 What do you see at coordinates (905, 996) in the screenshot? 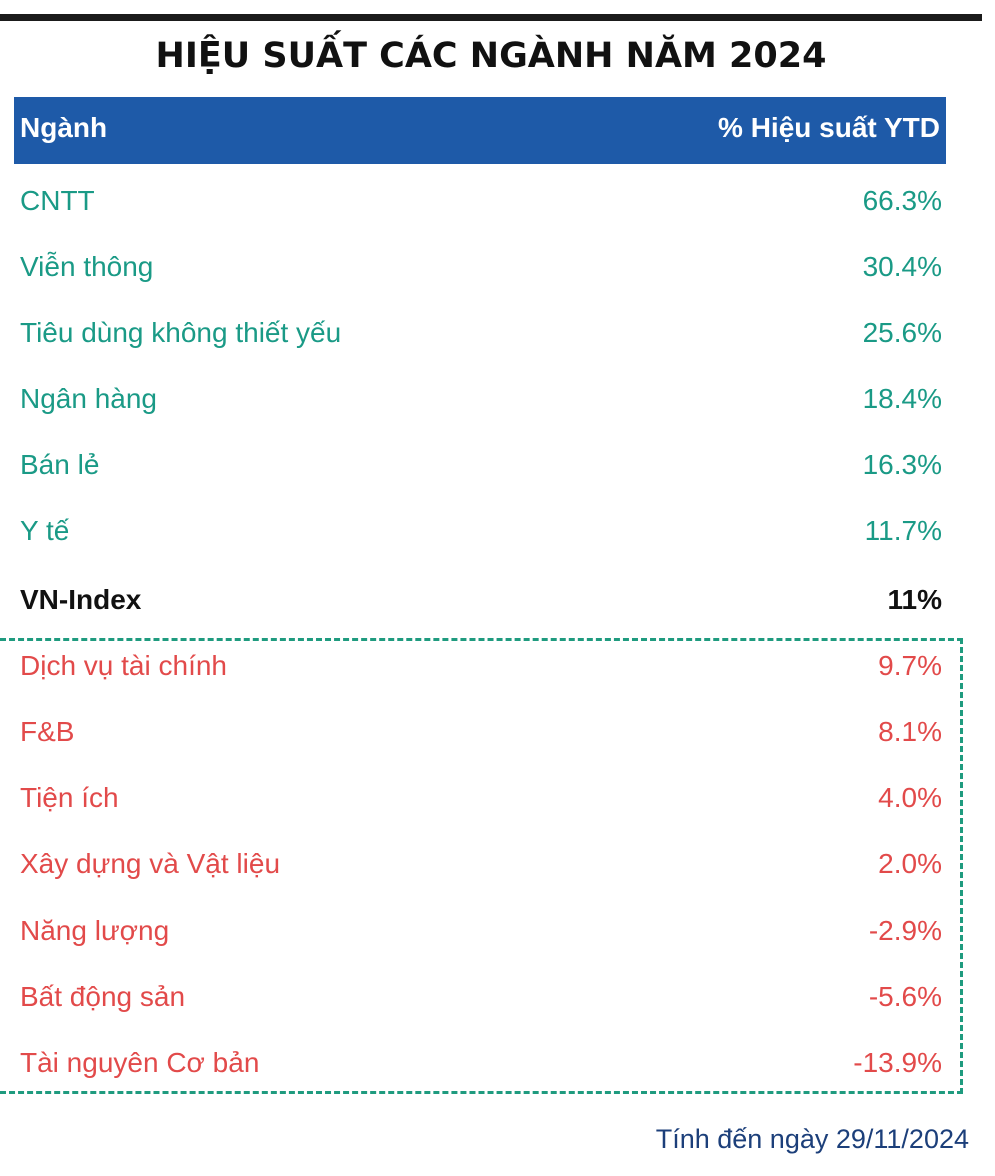
I see `sector-value: -5.6%` at bounding box center [905, 996].